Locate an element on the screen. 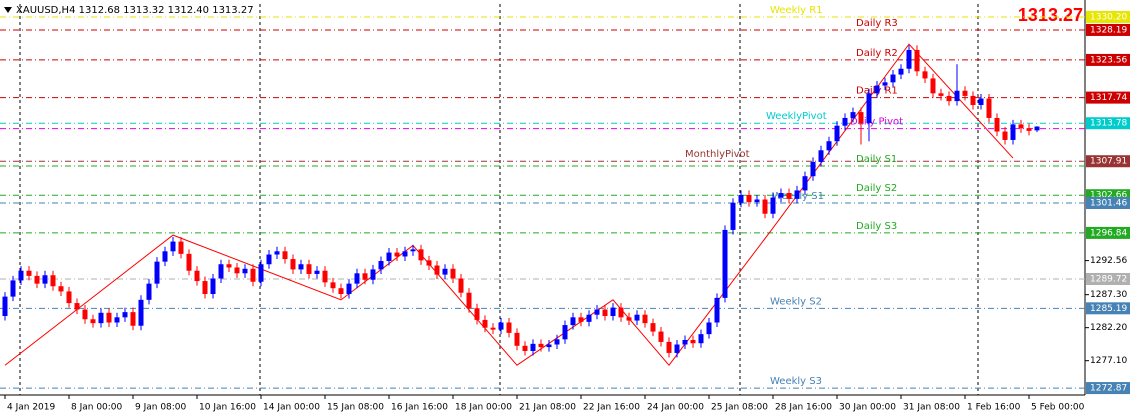  price-tag-label: 1307.91 is located at coordinates (1108, 162).